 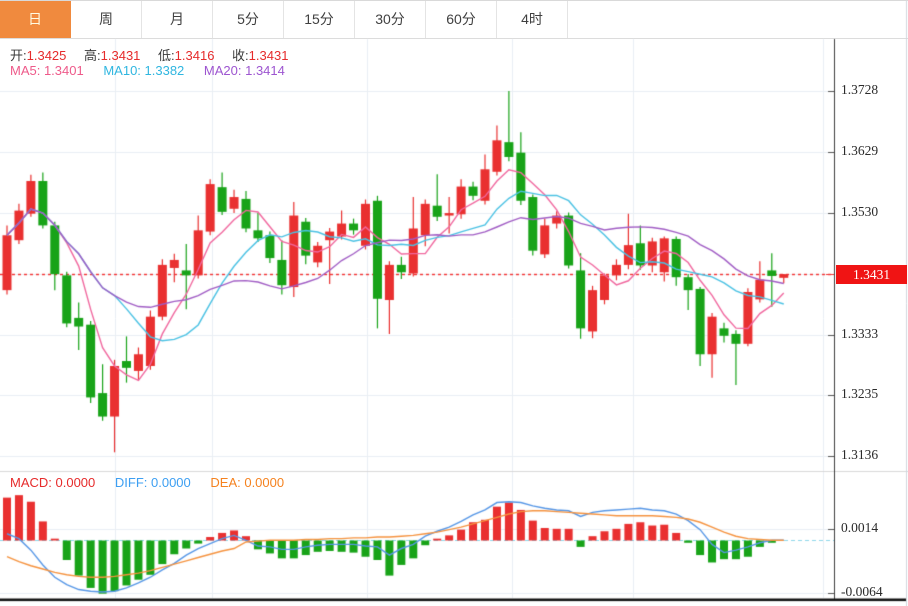 What do you see at coordinates (47, 70) in the screenshot?
I see `ma5-legend: MA5: 1.3401` at bounding box center [47, 70].